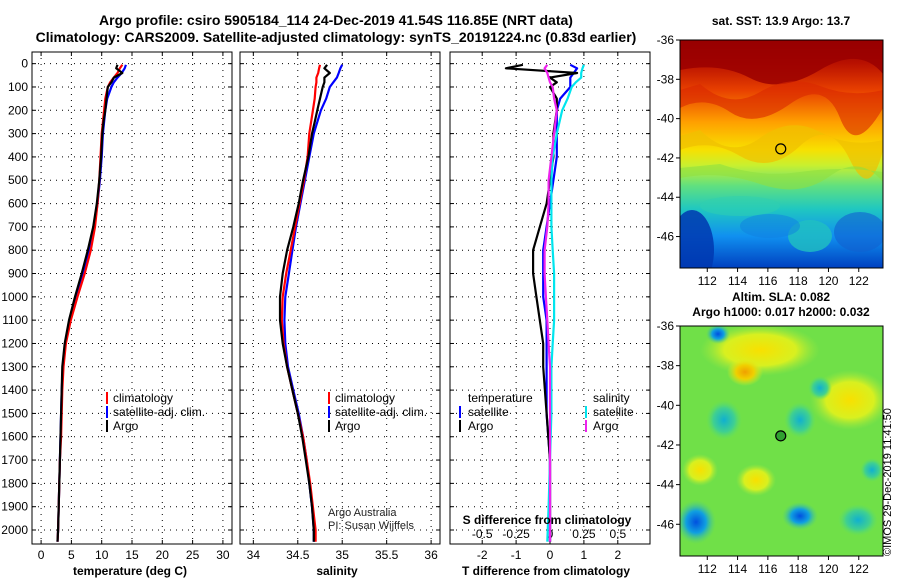 This screenshot has height=580, width=900. What do you see at coordinates (460, 426) in the screenshot?
I see `legend-swatch-t-argo` at bounding box center [460, 426].